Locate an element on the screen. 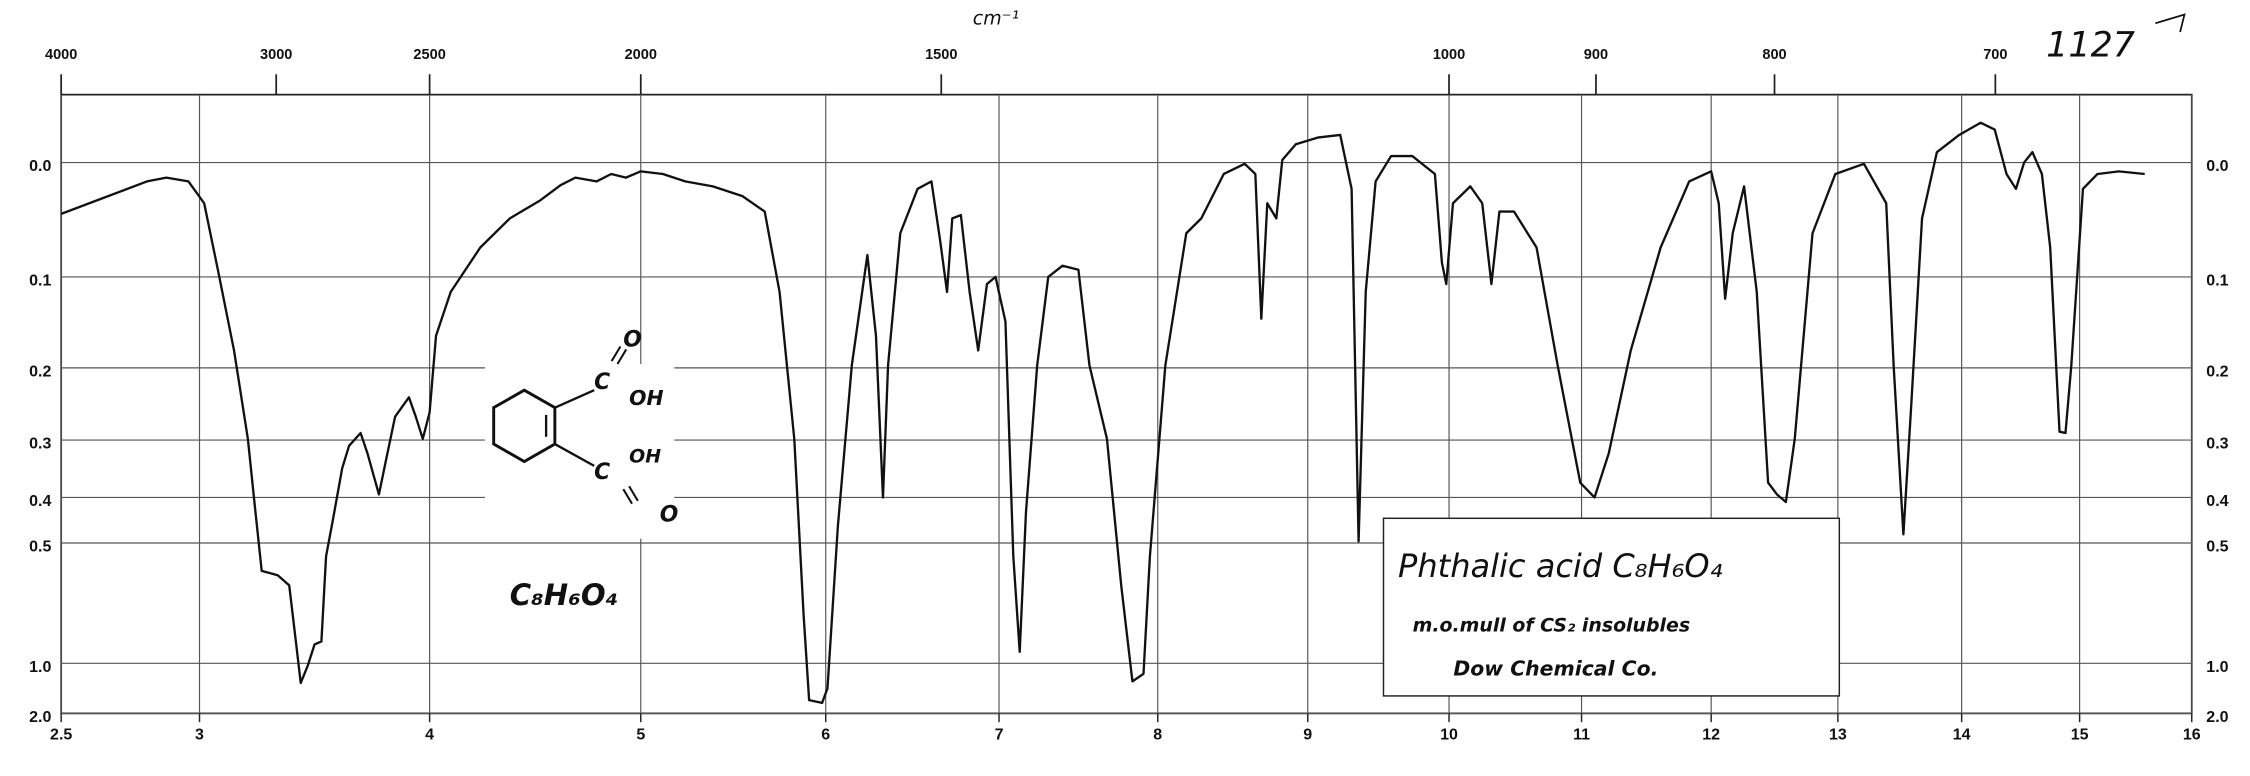 Image resolution: width=2250 pixels, height=776 pixels. caption-bg is located at coordinates (1611, 607).